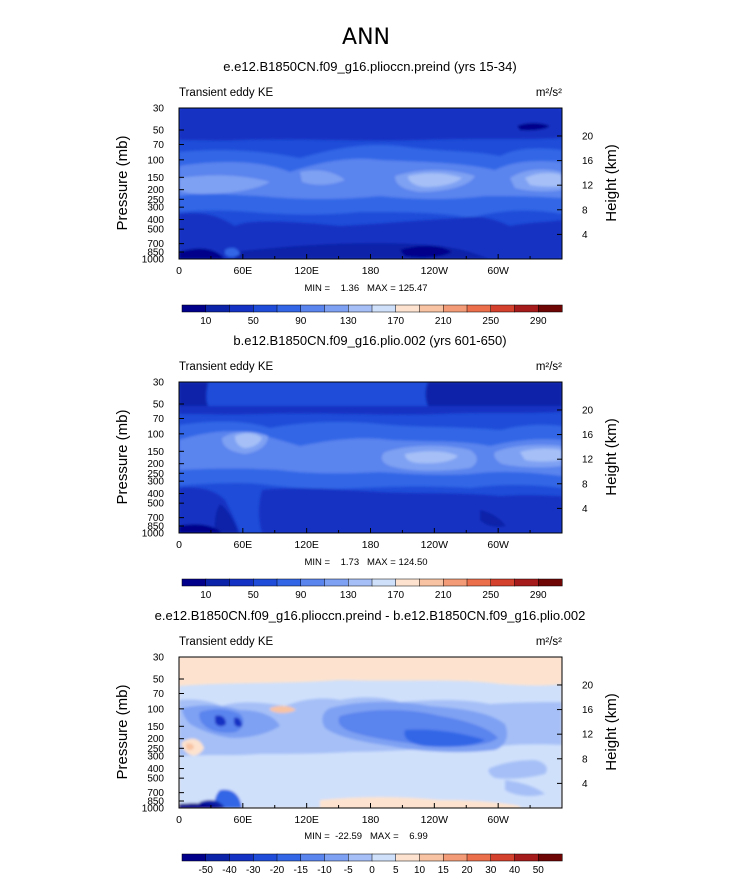 This screenshot has width=733, height=888. Describe the element at coordinates (226, 367) in the screenshot. I see `panel-2-field-label: Transient eddy KE` at that location.